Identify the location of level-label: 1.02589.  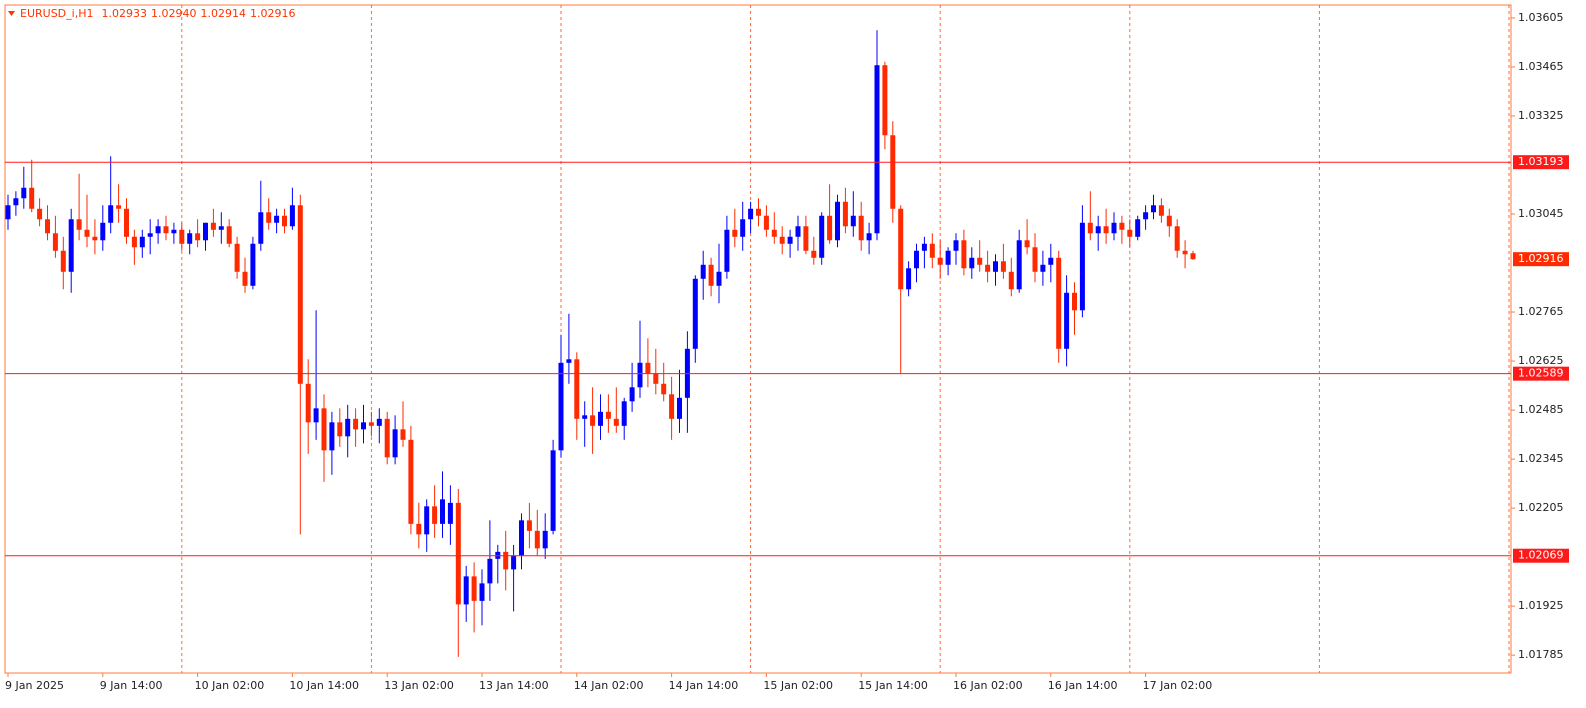
(1541, 373).